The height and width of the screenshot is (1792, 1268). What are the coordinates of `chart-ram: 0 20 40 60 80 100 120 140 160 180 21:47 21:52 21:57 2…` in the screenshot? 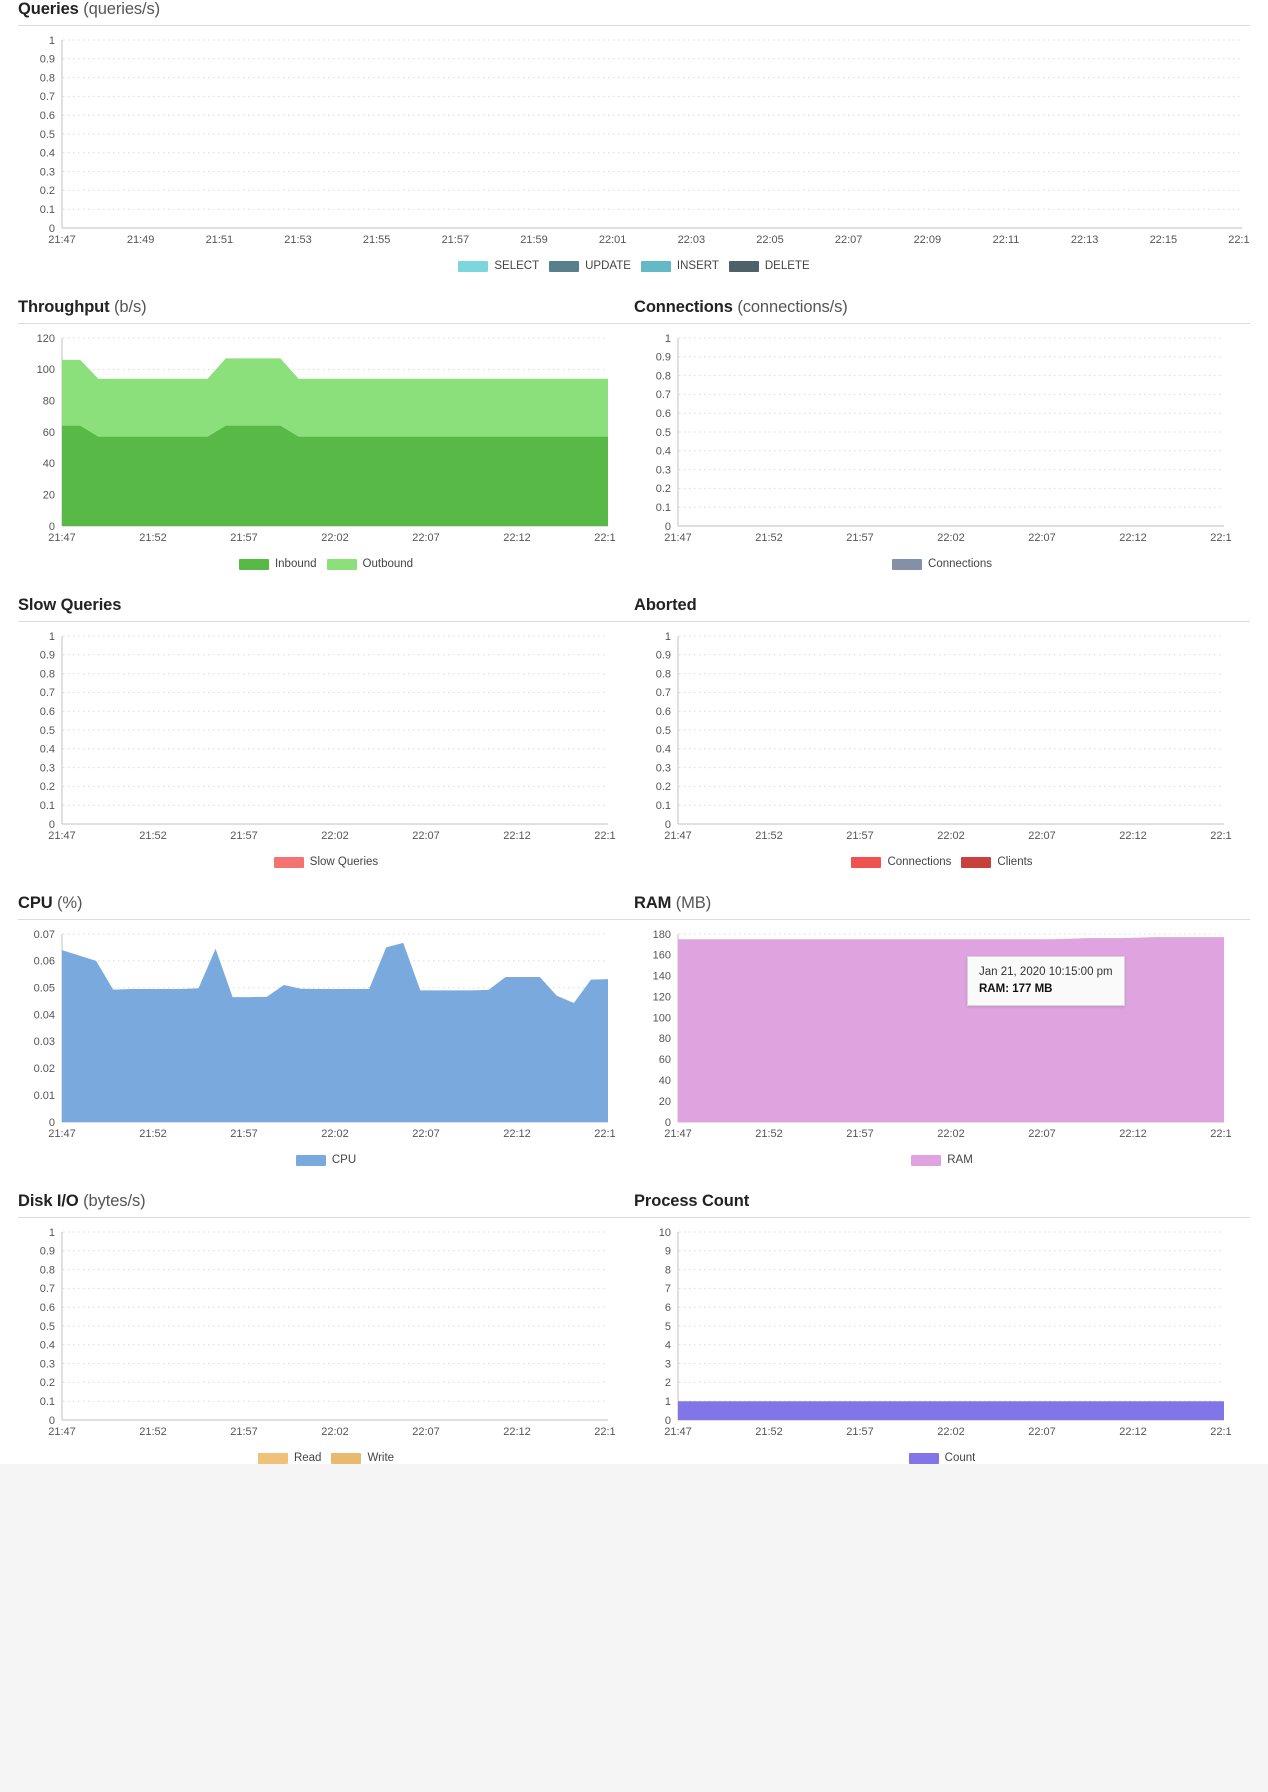 It's located at (942, 1037).